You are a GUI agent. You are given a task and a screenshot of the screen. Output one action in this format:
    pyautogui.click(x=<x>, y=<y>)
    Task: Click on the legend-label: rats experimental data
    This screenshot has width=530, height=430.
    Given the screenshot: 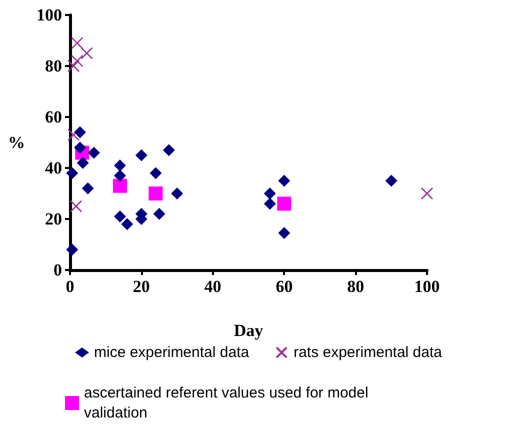 What is the action you would take?
    pyautogui.click(x=368, y=352)
    